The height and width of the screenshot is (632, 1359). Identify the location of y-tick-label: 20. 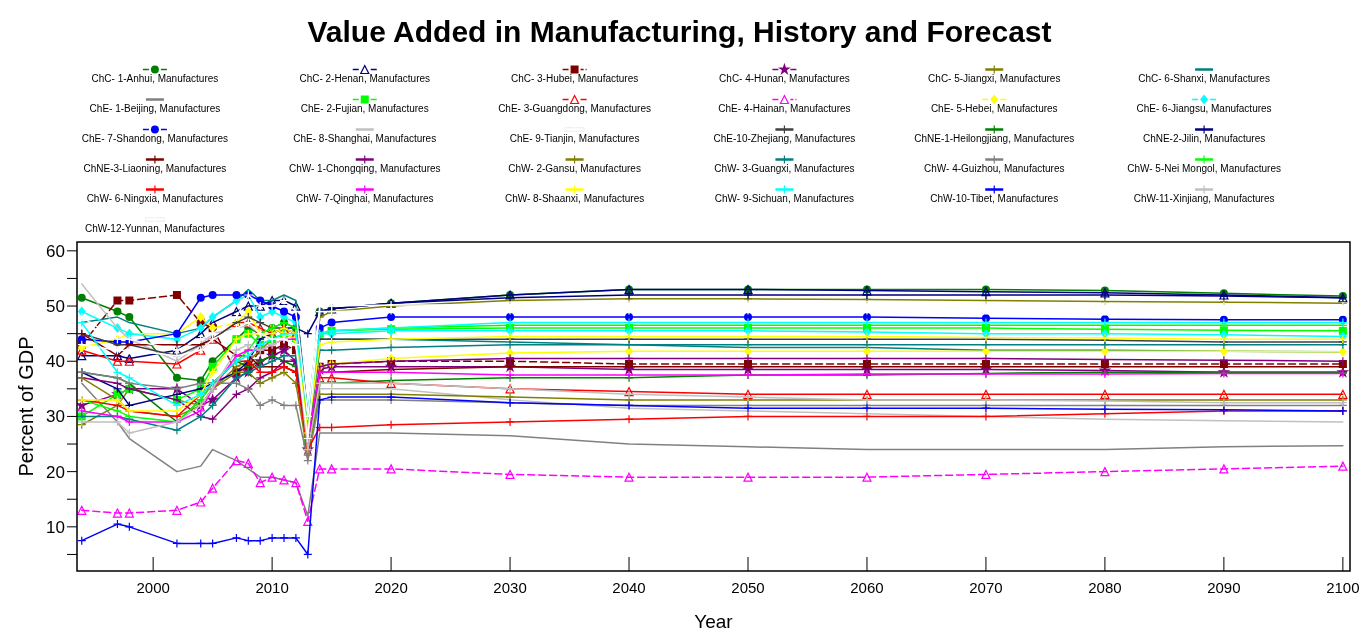
(55, 472).